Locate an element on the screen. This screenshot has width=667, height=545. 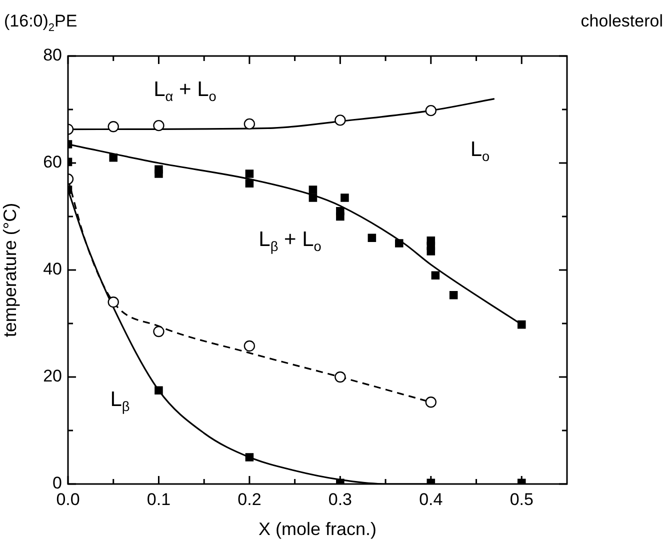
y-tick-label: 40 is located at coordinates (52, 269).